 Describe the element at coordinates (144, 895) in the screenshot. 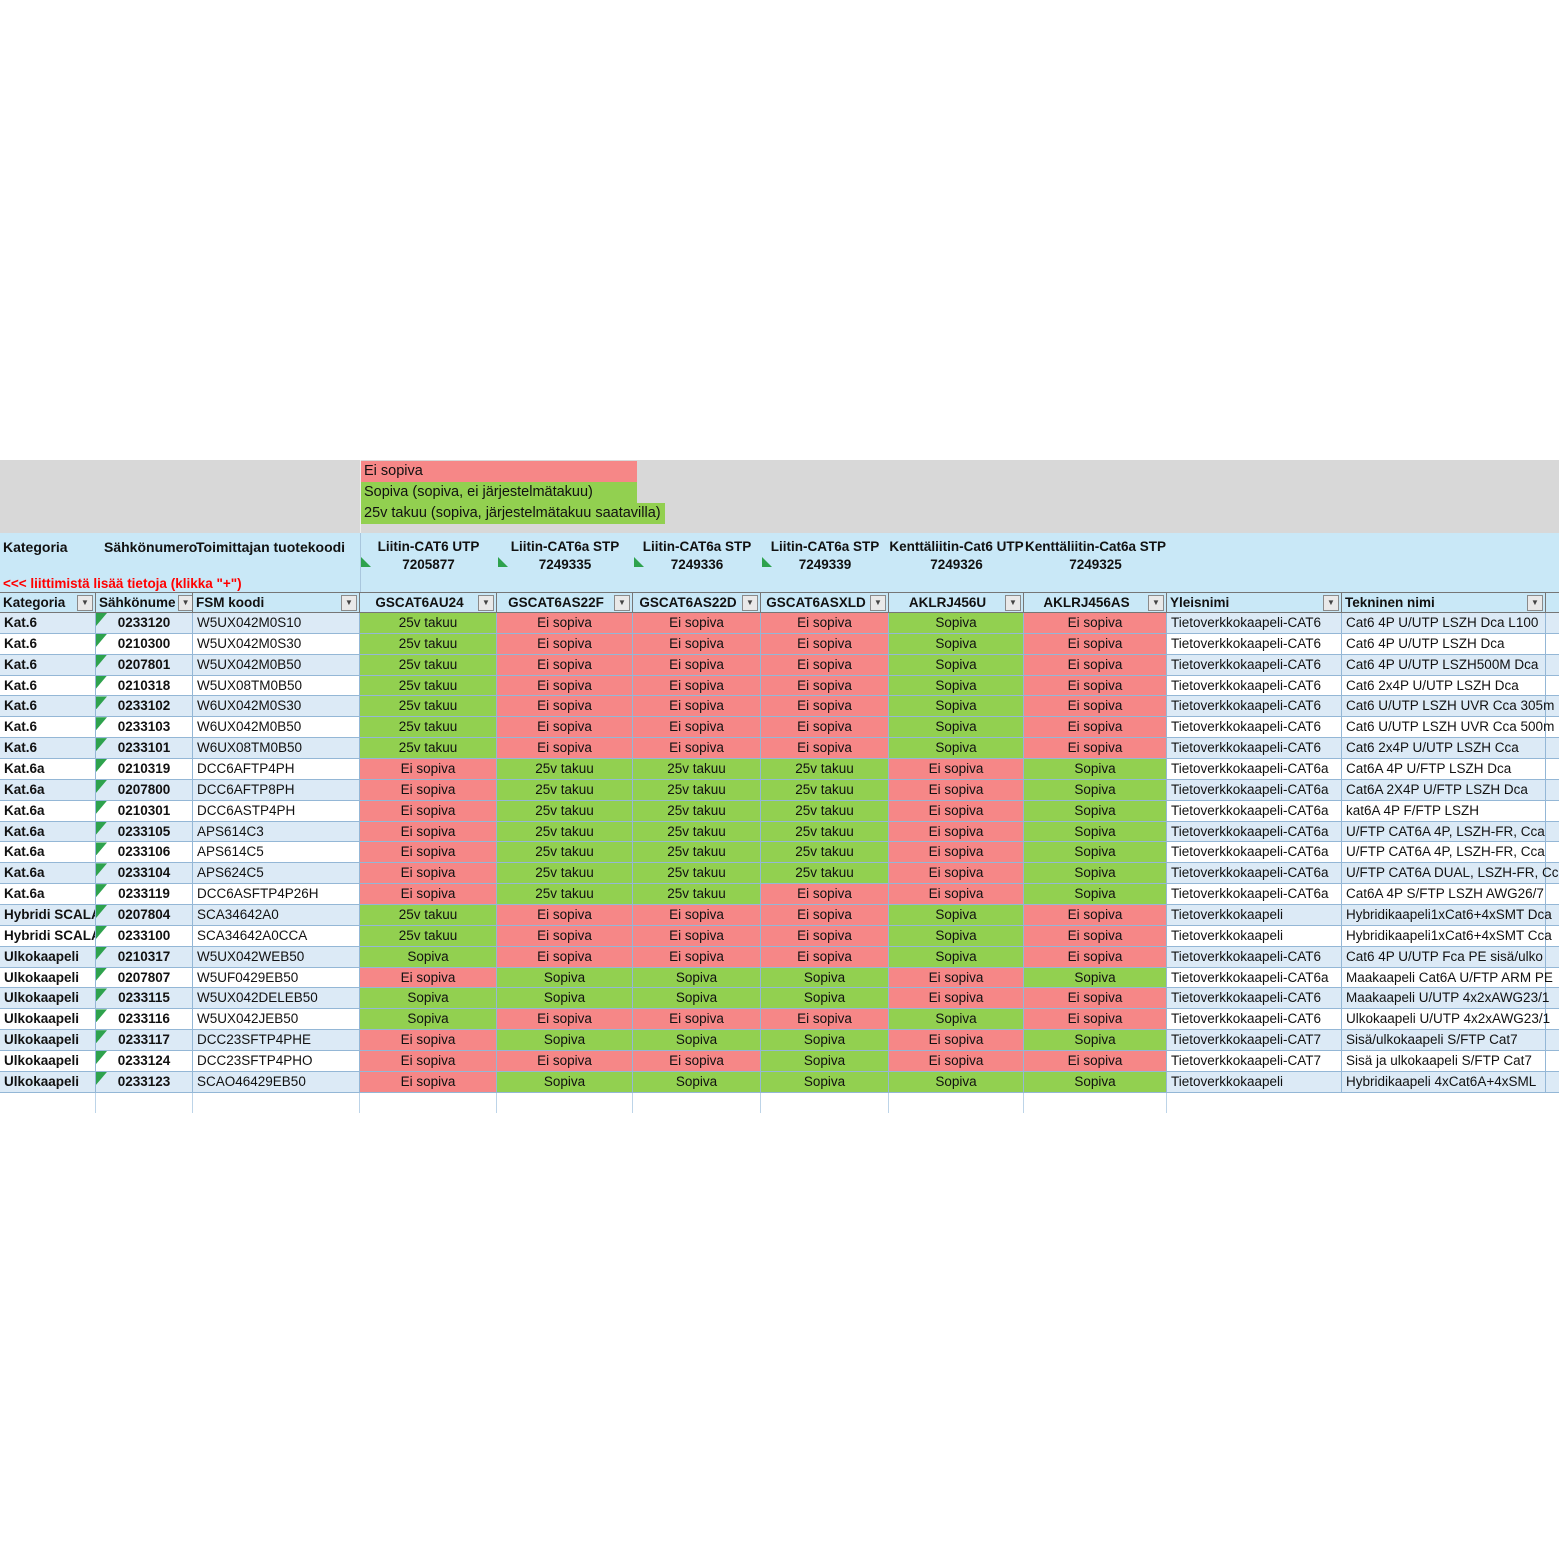

I see `product-number-cell: 0233119` at that location.